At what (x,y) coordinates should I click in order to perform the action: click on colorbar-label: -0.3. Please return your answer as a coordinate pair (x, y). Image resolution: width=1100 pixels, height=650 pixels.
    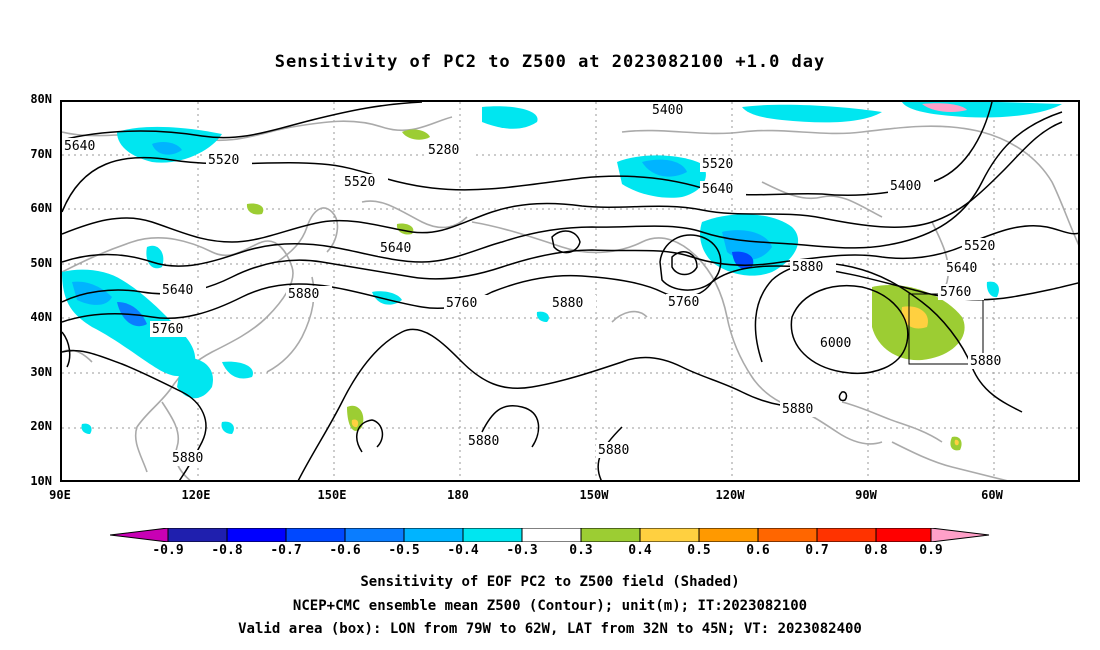
    Looking at the image, I should click on (522, 550).